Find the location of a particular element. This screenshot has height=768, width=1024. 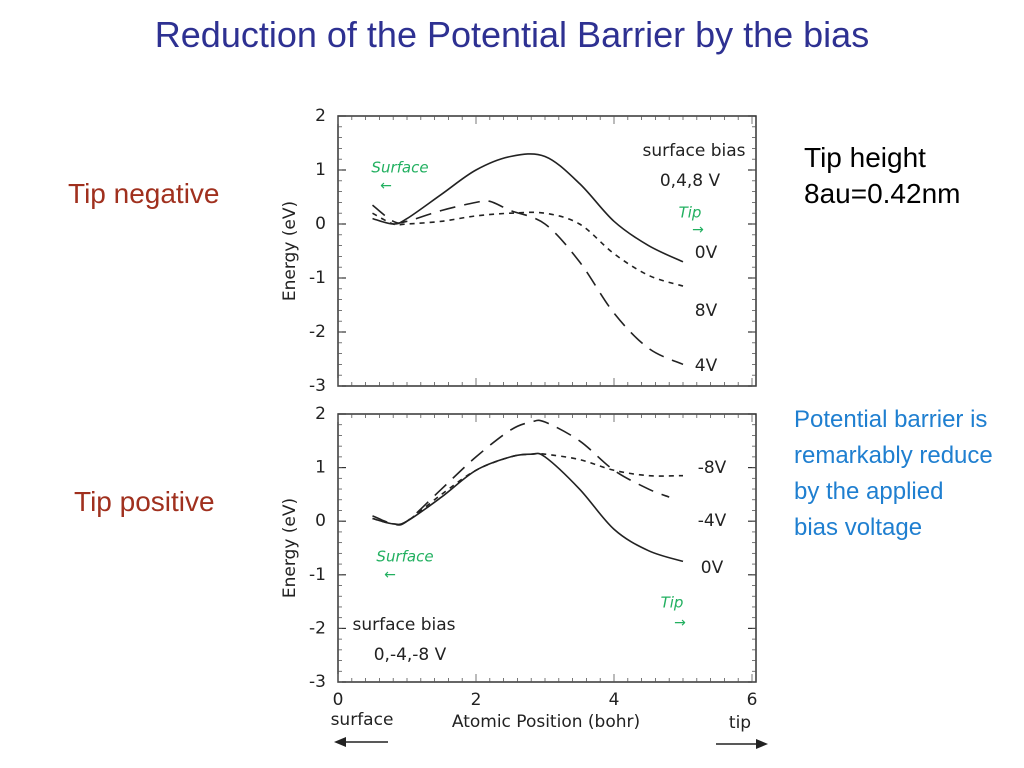

bottom-legend-subtitle: 0,-4,-8 V is located at coordinates (410, 655).